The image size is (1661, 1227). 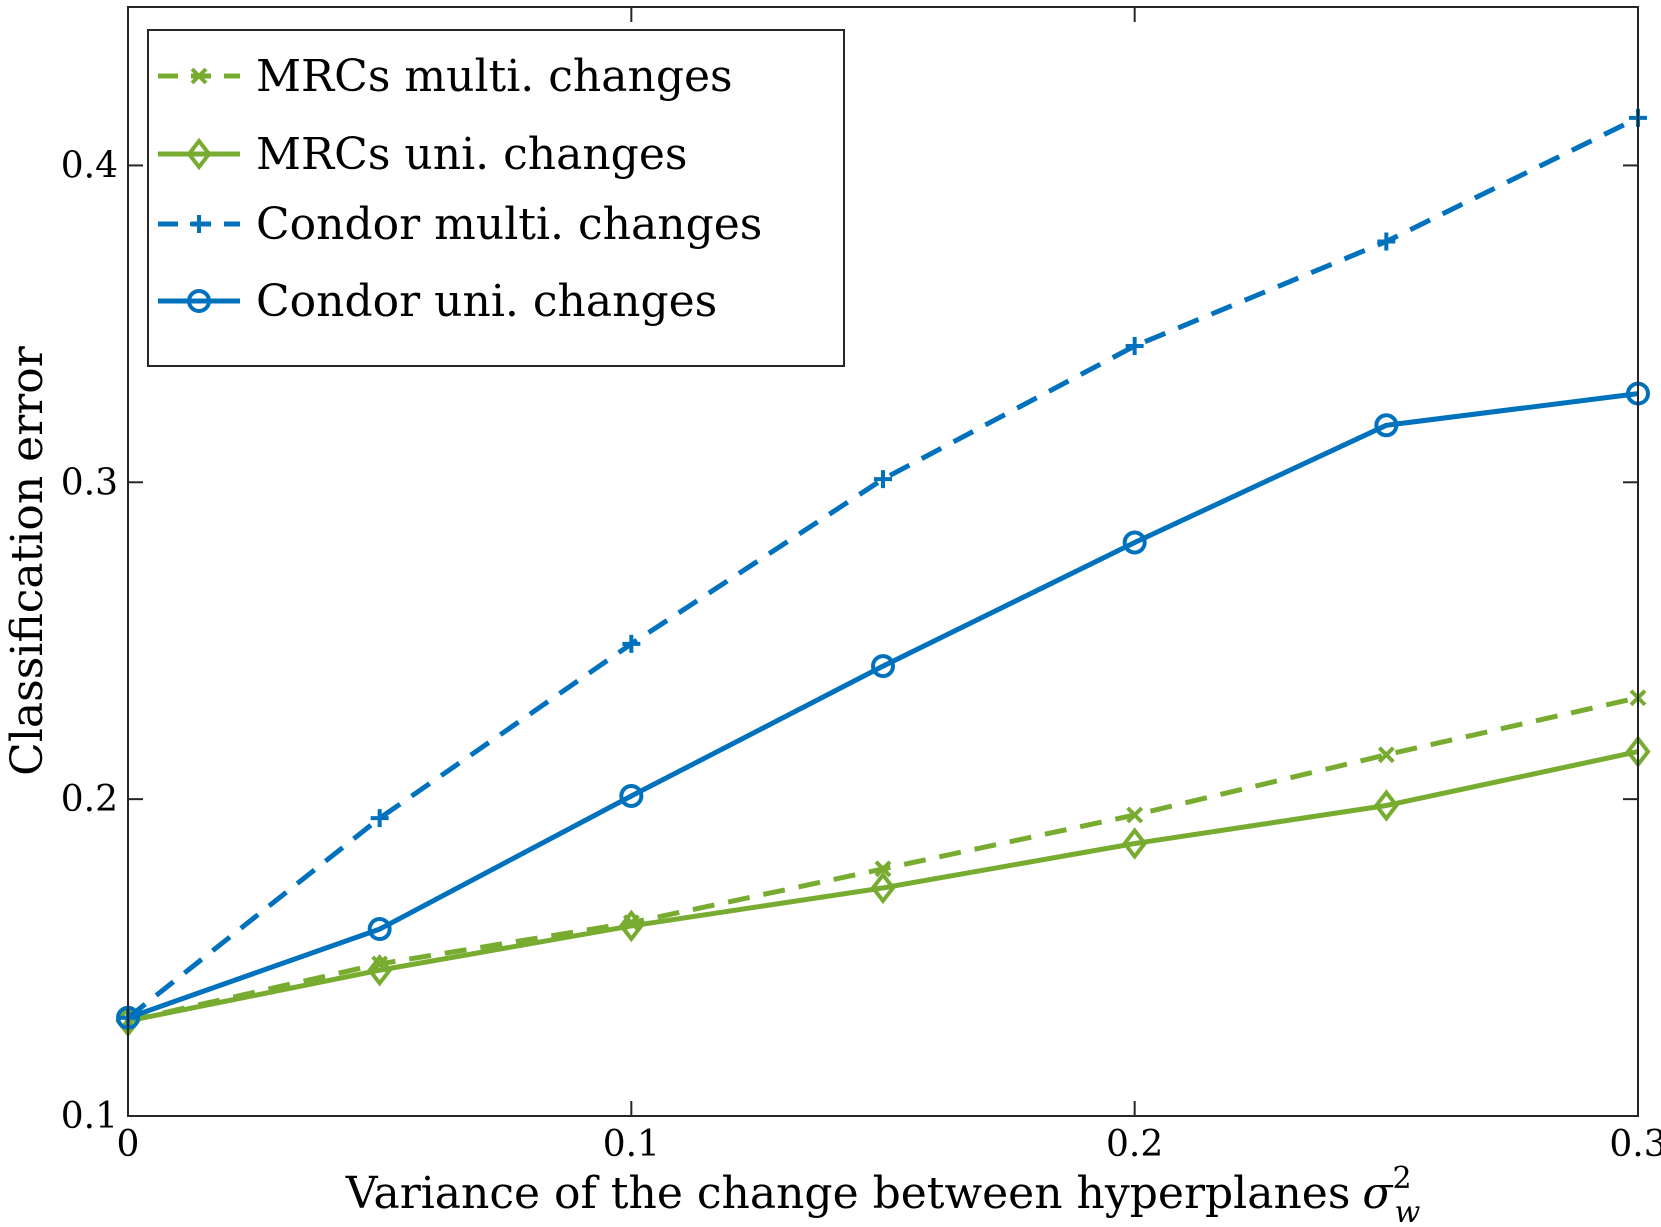 I want to click on x-tick-label: 0.2, so click(x=1134, y=1144).